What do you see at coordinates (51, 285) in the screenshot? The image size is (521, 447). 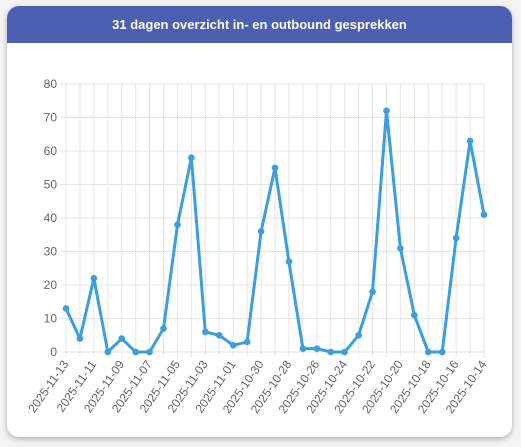 I see `y-tick-label: 20` at bounding box center [51, 285].